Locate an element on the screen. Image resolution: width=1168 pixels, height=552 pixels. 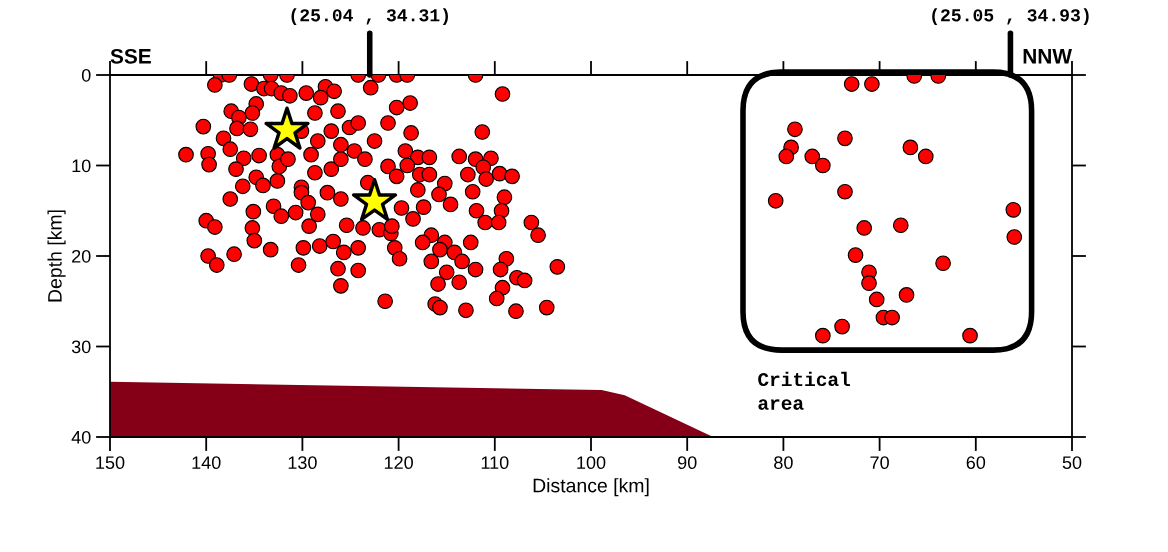
y-tick-label: 40 is located at coordinates (81, 437).